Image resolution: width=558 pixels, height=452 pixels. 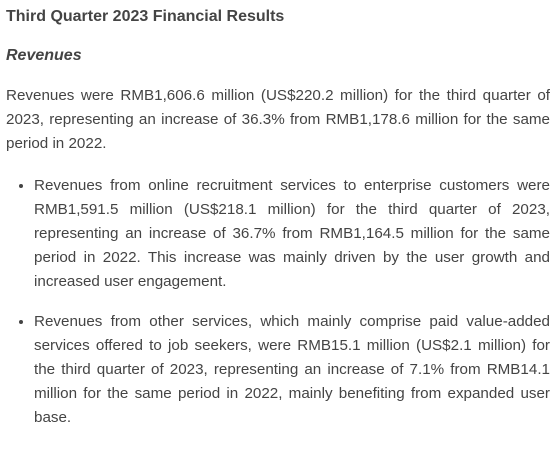 I want to click on section-title: Third Quarter 2023 Financial Results, so click(x=145, y=16).